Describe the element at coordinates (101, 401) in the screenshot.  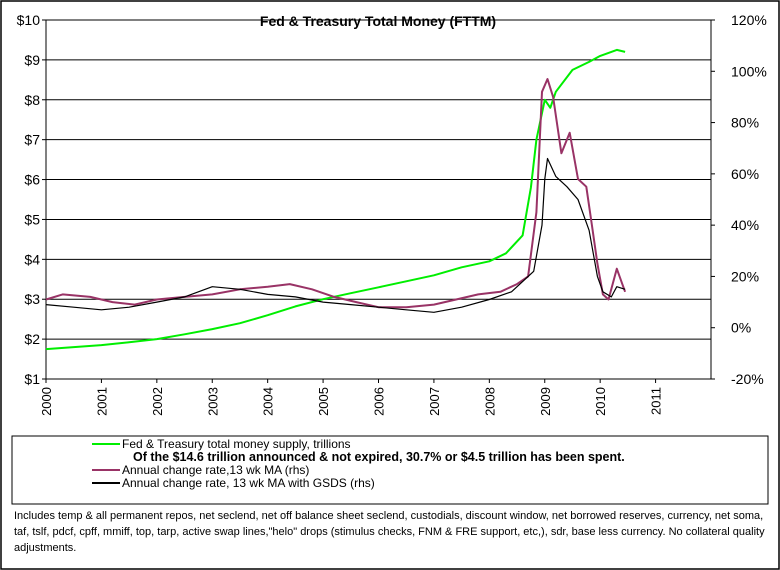
I see `x-tick-label: 2001` at that location.